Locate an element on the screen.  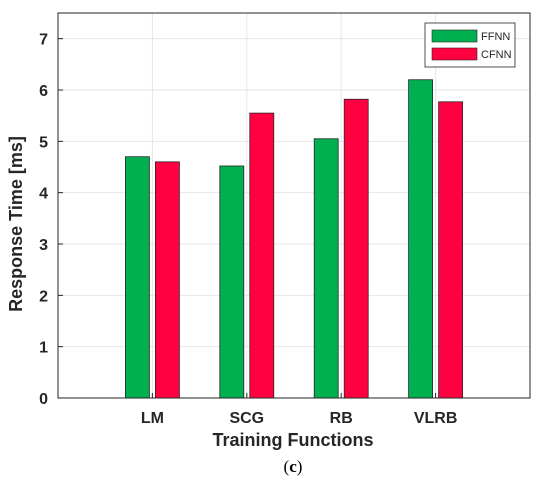
y-tick-label: 2 is located at coordinates (43, 296).